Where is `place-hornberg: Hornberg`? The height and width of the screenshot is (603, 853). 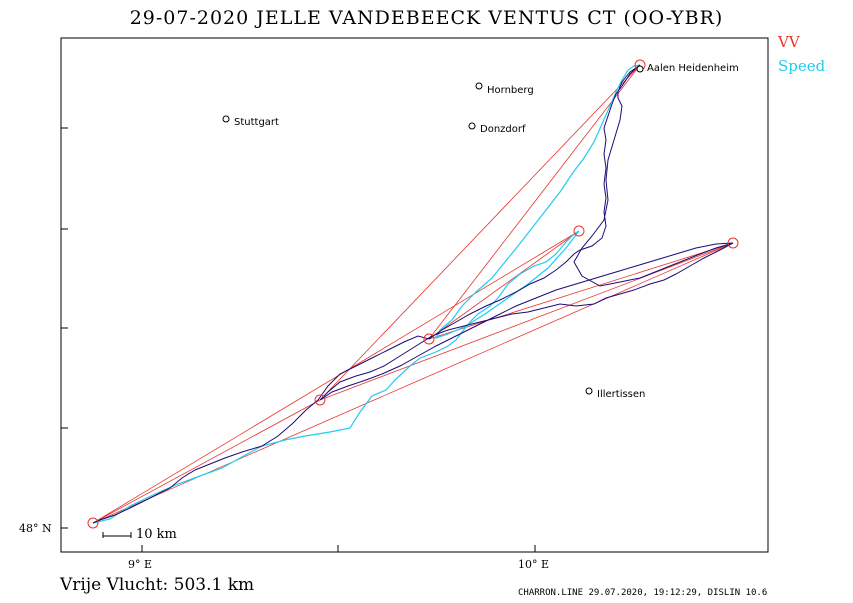
place-hornberg: Hornberg is located at coordinates (510, 90).